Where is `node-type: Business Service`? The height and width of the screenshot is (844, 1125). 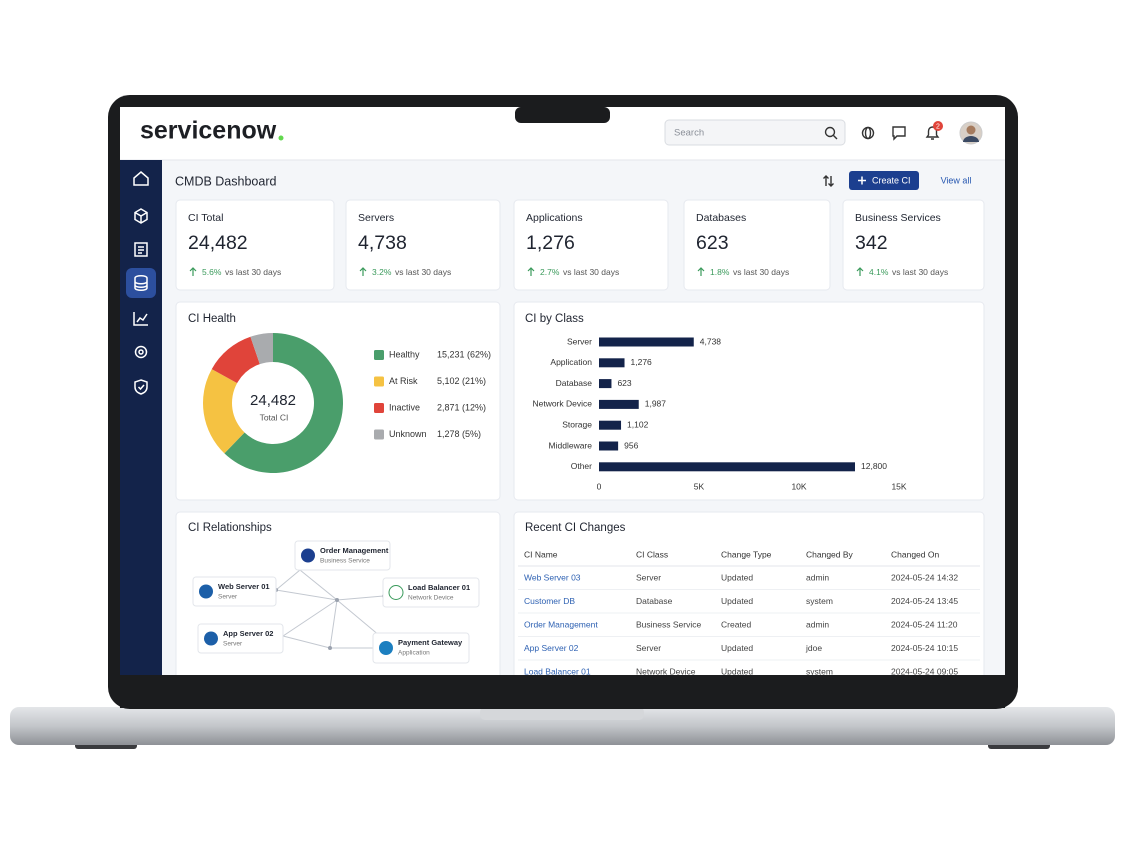 node-type: Business Service is located at coordinates (345, 561).